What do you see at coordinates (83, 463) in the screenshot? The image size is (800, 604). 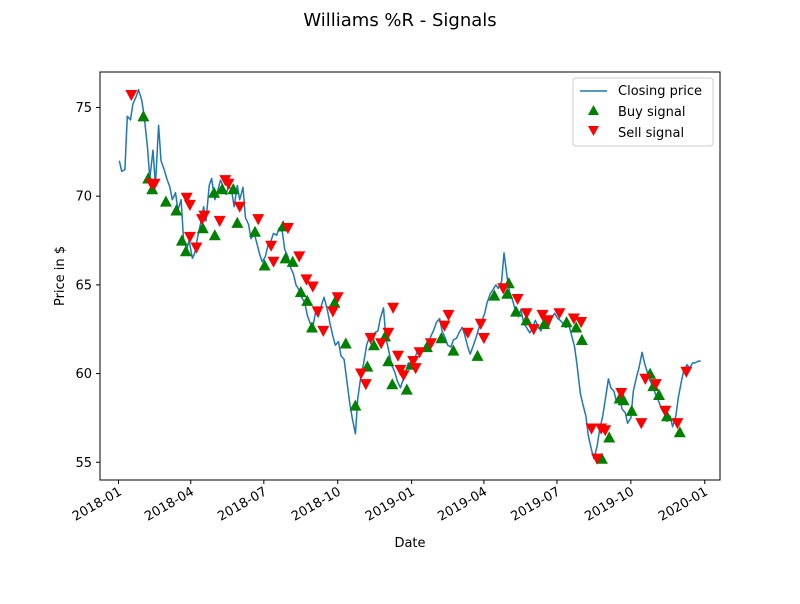 I see `y-tick-label: 55` at bounding box center [83, 463].